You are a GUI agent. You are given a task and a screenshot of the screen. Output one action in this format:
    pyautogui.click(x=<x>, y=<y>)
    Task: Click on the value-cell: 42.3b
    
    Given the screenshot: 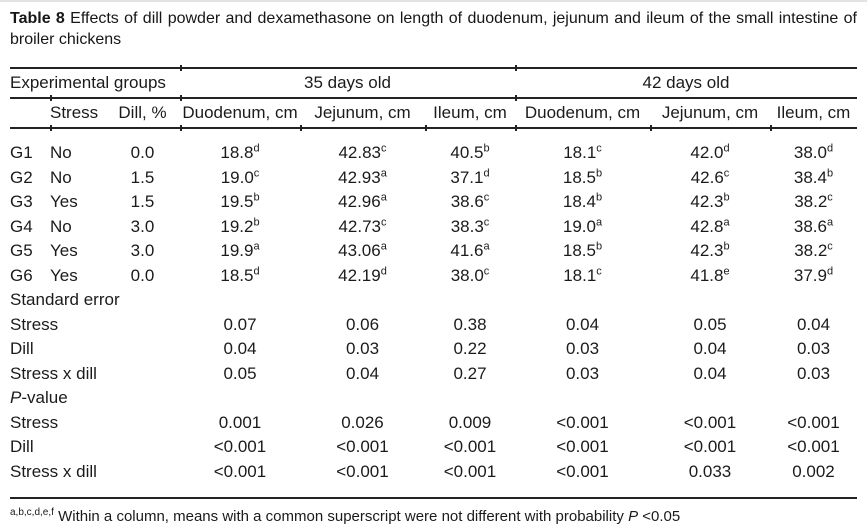 What is the action you would take?
    pyautogui.click(x=710, y=251)
    